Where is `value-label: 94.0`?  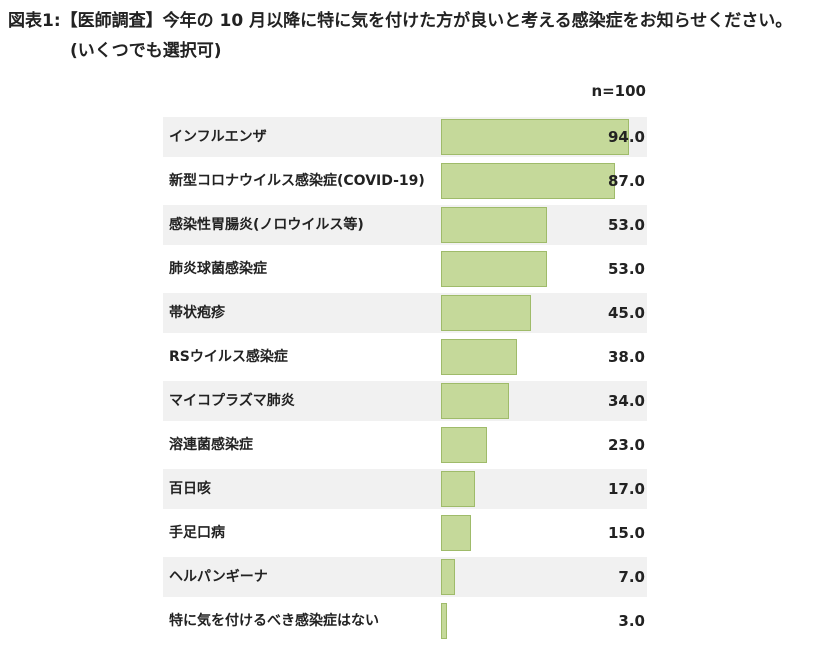 value-label: 94.0 is located at coordinates (626, 137).